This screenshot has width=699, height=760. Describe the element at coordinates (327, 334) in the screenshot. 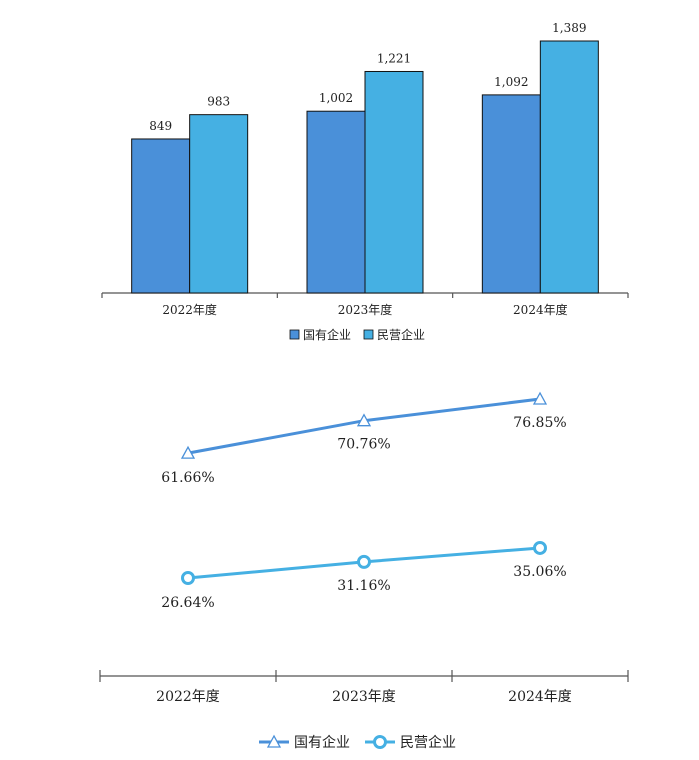

I see `bar-legend-label: 国有企业` at that location.